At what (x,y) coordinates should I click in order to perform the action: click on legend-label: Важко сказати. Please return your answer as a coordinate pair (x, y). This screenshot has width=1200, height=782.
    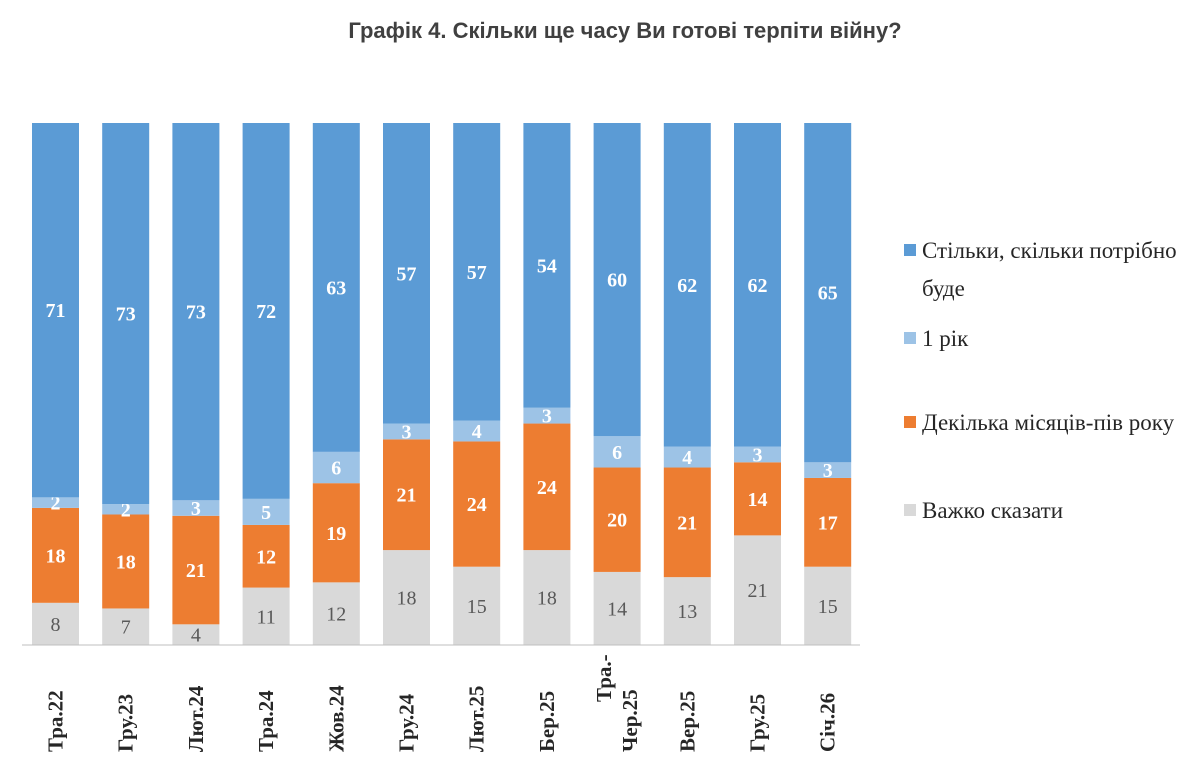
    Looking at the image, I should click on (992, 510).